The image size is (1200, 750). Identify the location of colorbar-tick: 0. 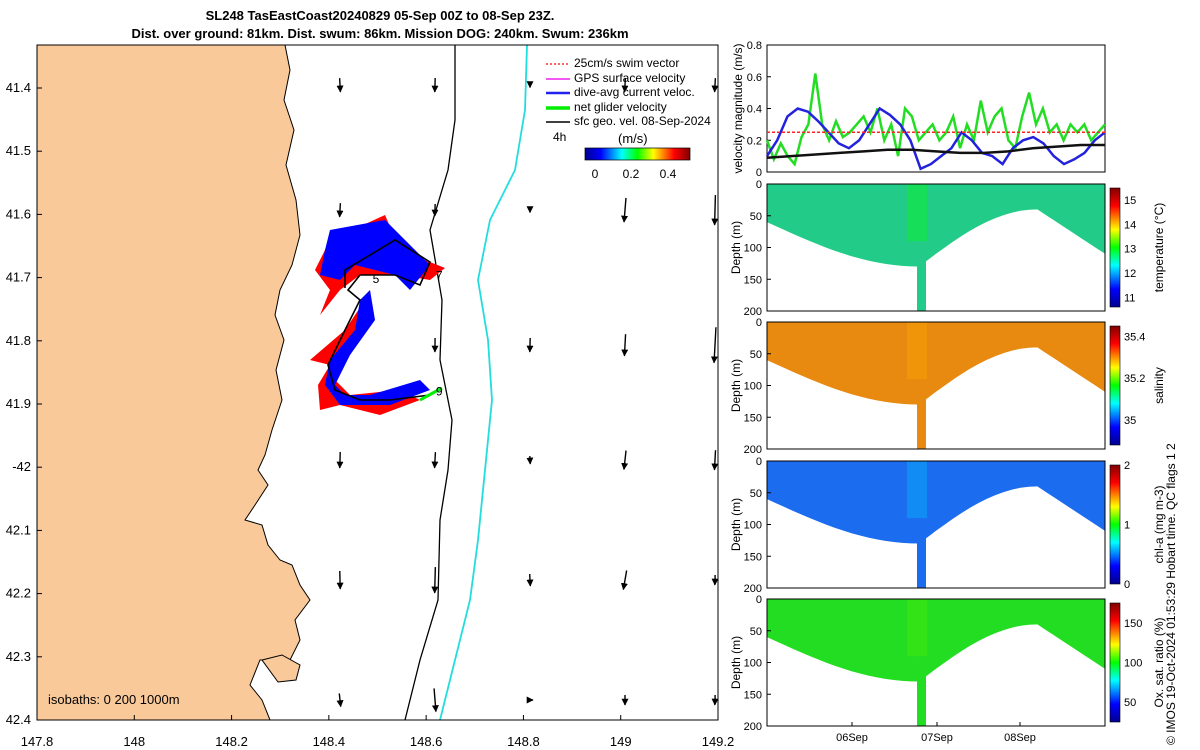
(595, 174).